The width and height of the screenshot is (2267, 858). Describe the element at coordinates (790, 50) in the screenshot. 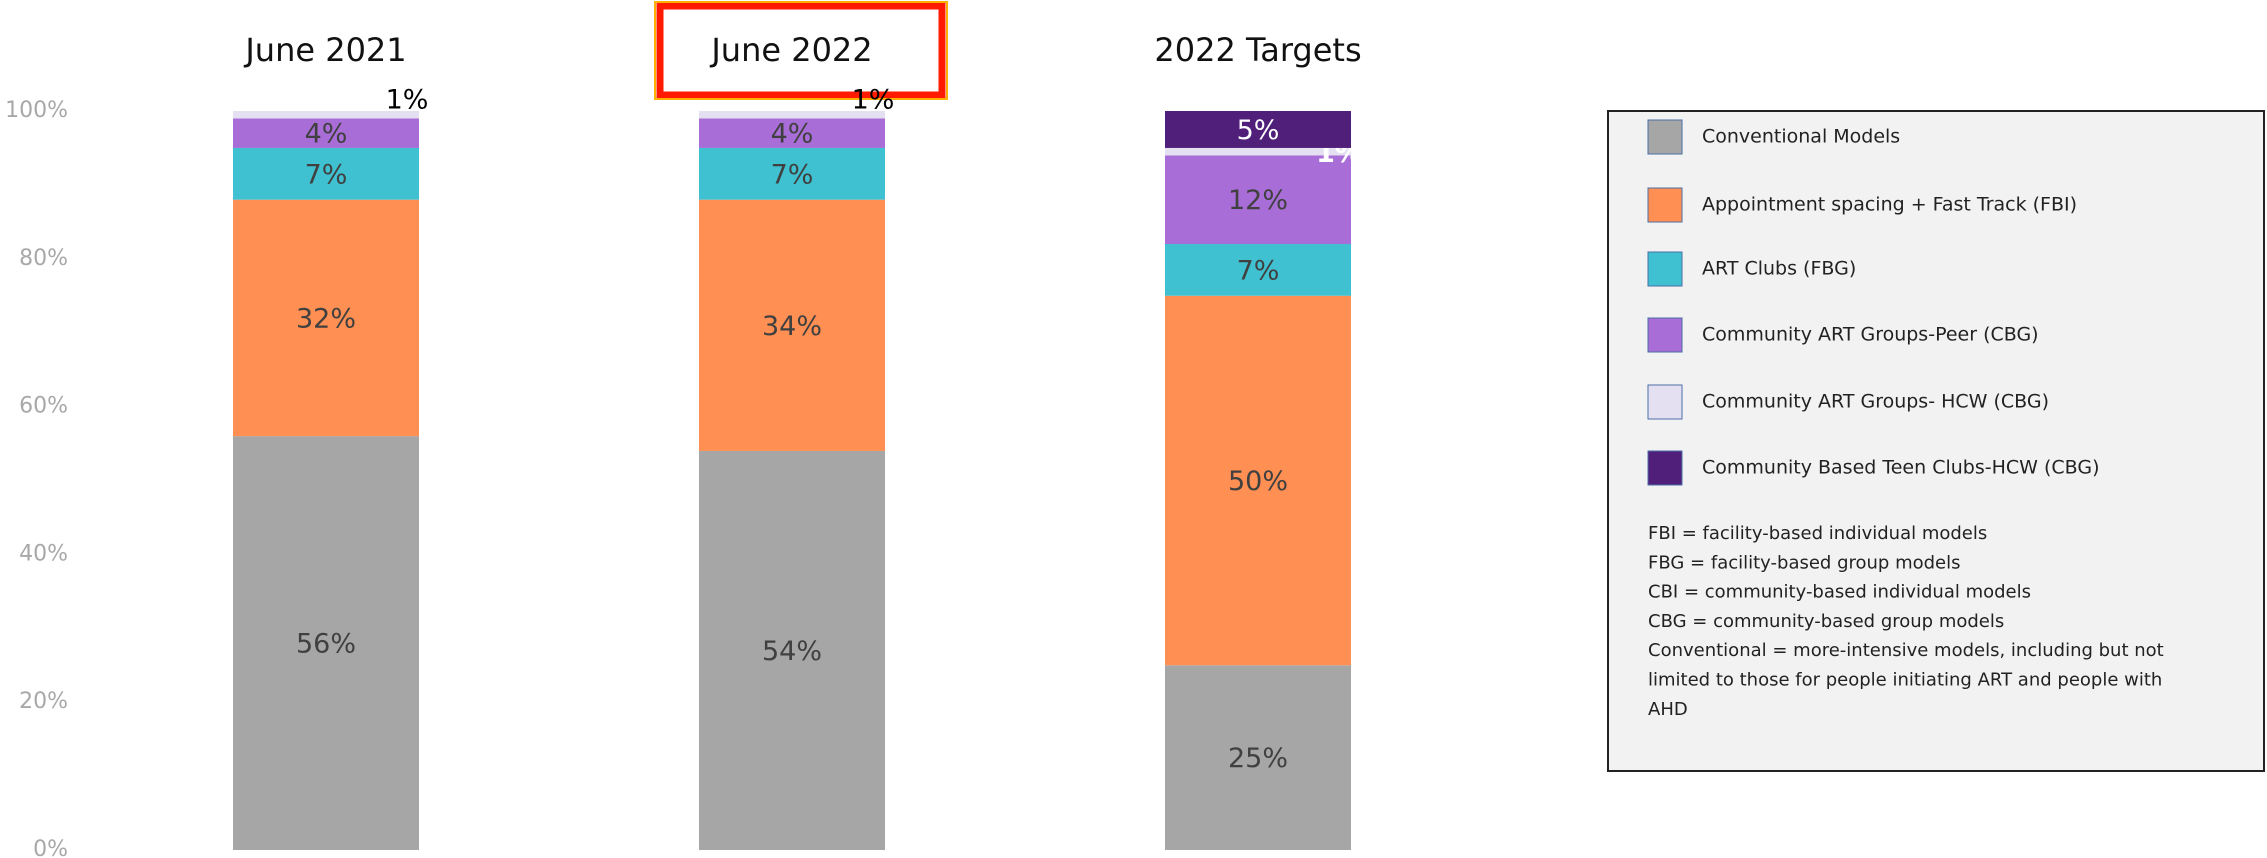

I see `category-label: June 2022` at that location.